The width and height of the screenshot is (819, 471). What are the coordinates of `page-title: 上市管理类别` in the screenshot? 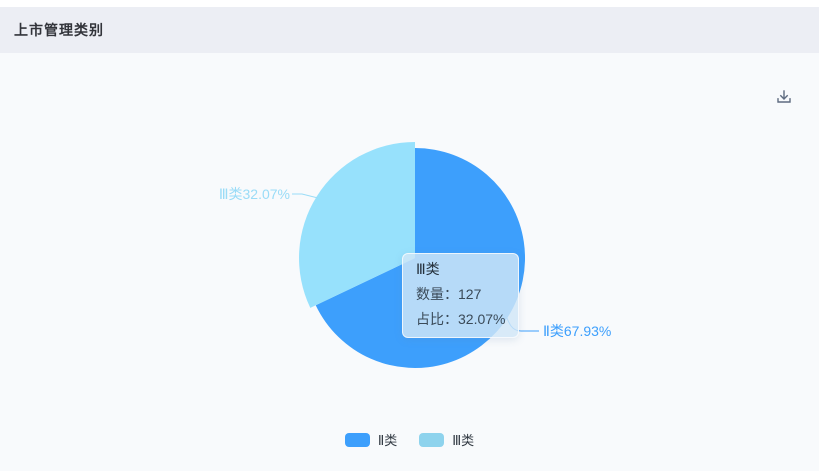 It's located at (59, 30).